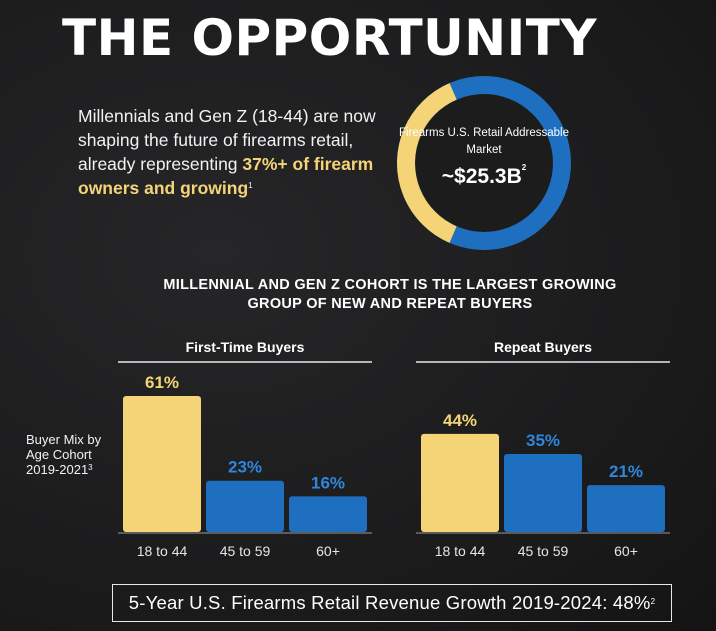 The height and width of the screenshot is (631, 716). I want to click on first-time-category-label-2: 45 to 59, so click(245, 551).